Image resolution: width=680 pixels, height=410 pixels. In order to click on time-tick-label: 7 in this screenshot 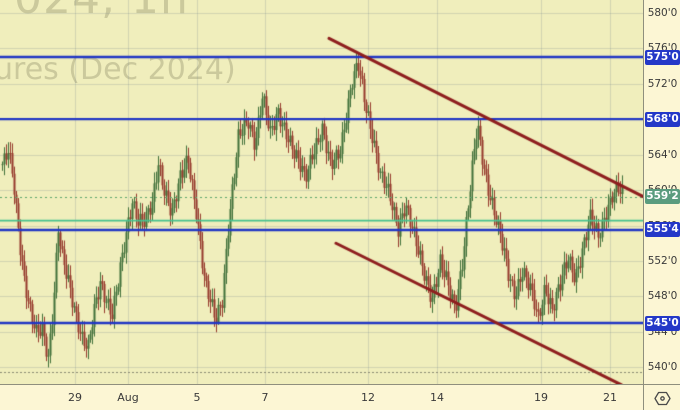, I will do `click(265, 397)`.